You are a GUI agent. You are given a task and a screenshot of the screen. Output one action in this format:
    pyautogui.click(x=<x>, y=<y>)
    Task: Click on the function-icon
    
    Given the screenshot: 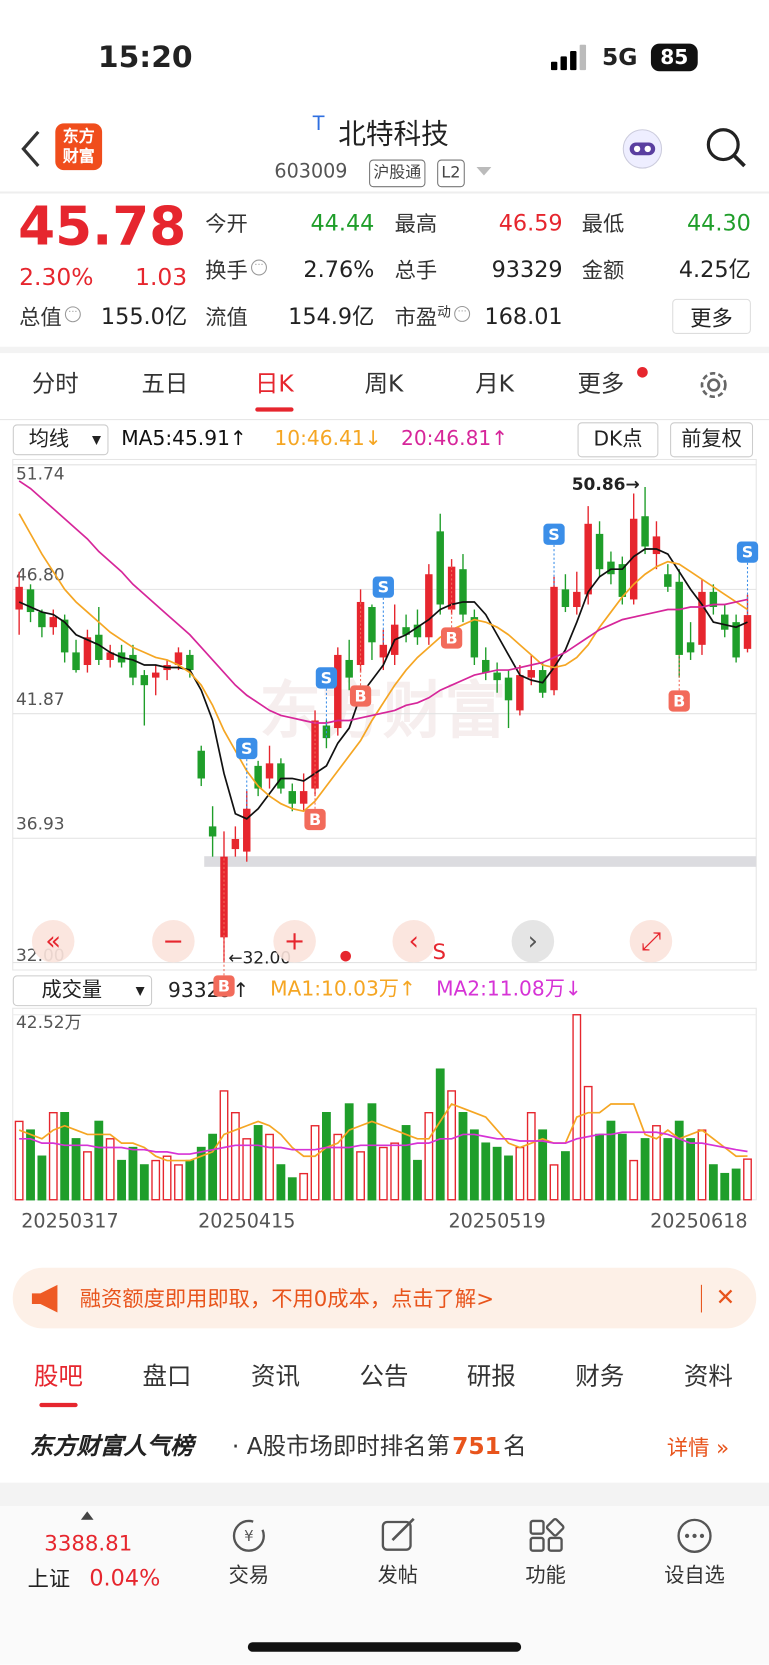 What is the action you would take?
    pyautogui.click(x=546, y=1536)
    